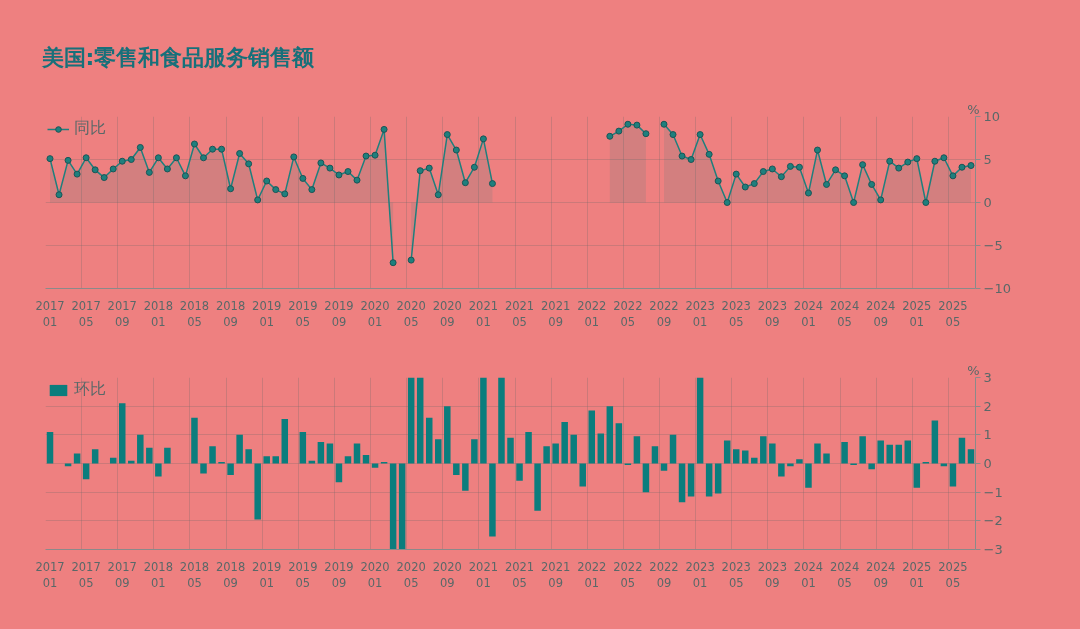 The width and height of the screenshot is (1080, 629). What do you see at coordinates (987, 435) in the screenshot?
I see `y-tick-label: 1` at bounding box center [987, 435].